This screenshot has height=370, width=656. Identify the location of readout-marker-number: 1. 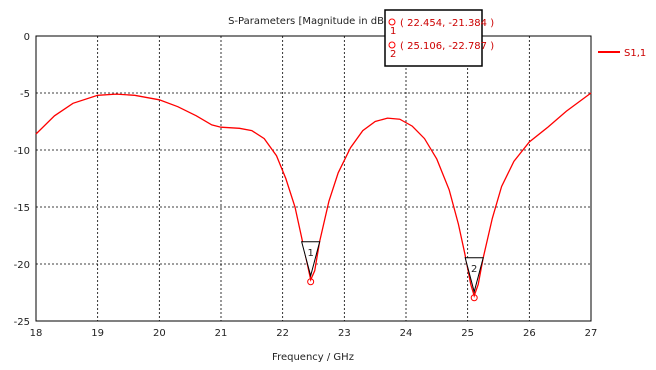
(393, 31).